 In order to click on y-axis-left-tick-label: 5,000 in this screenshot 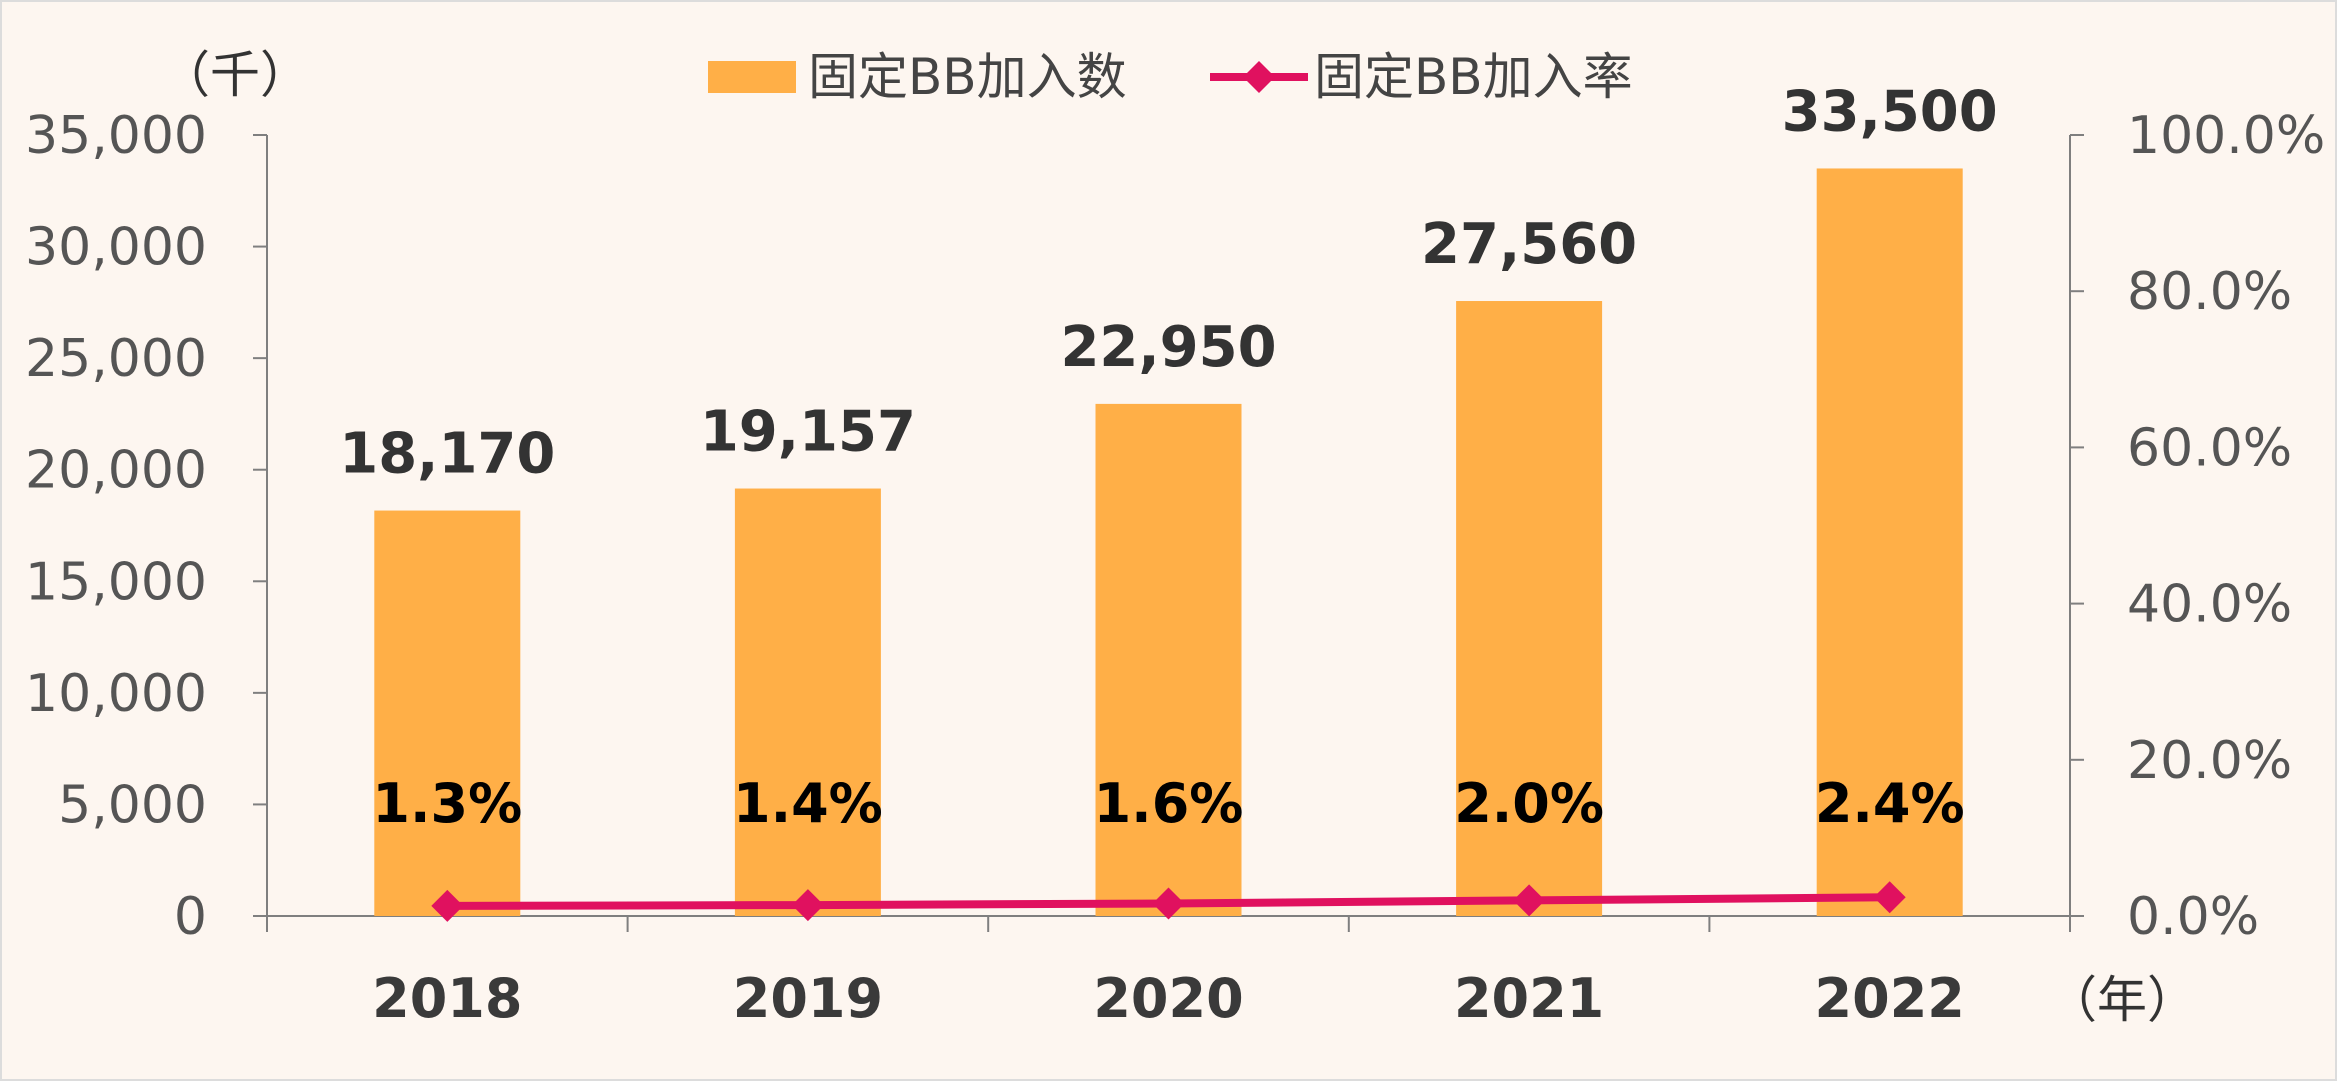, I will do `click(132, 805)`.